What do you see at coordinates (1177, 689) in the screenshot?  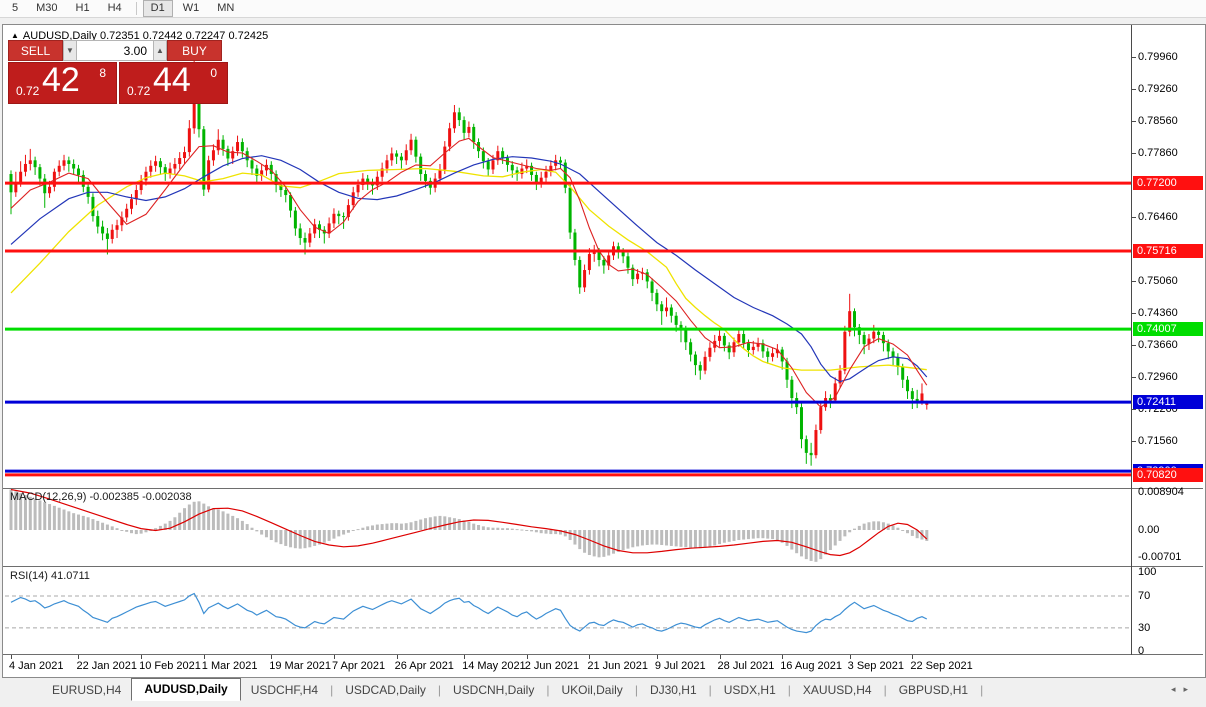 I see `tab-scroll-left-icon: ◂` at bounding box center [1177, 689].